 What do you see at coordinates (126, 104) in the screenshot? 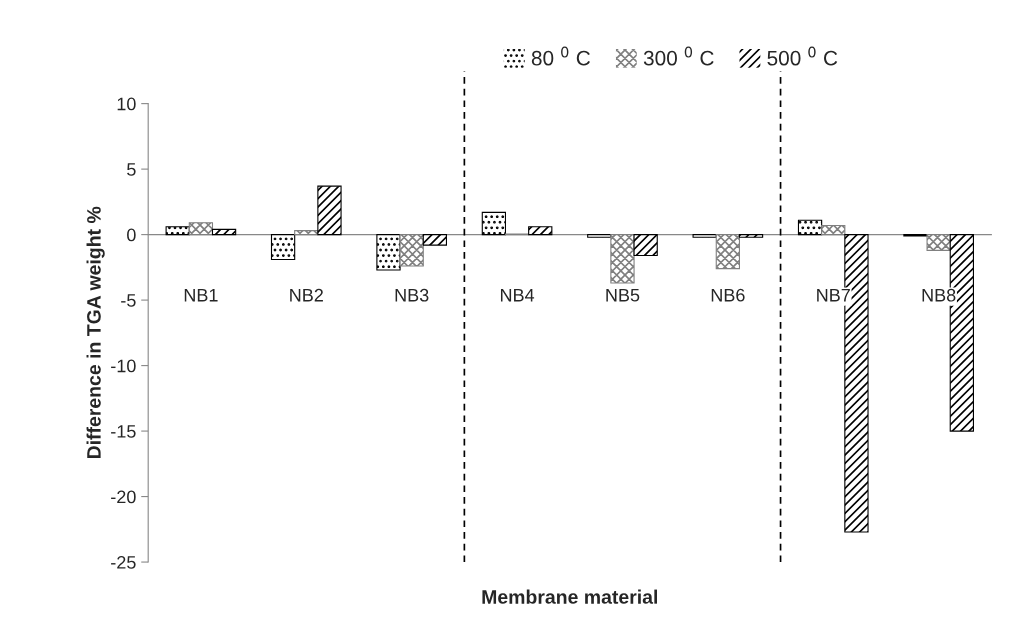
I see `y-tick-label: 10` at bounding box center [126, 104].